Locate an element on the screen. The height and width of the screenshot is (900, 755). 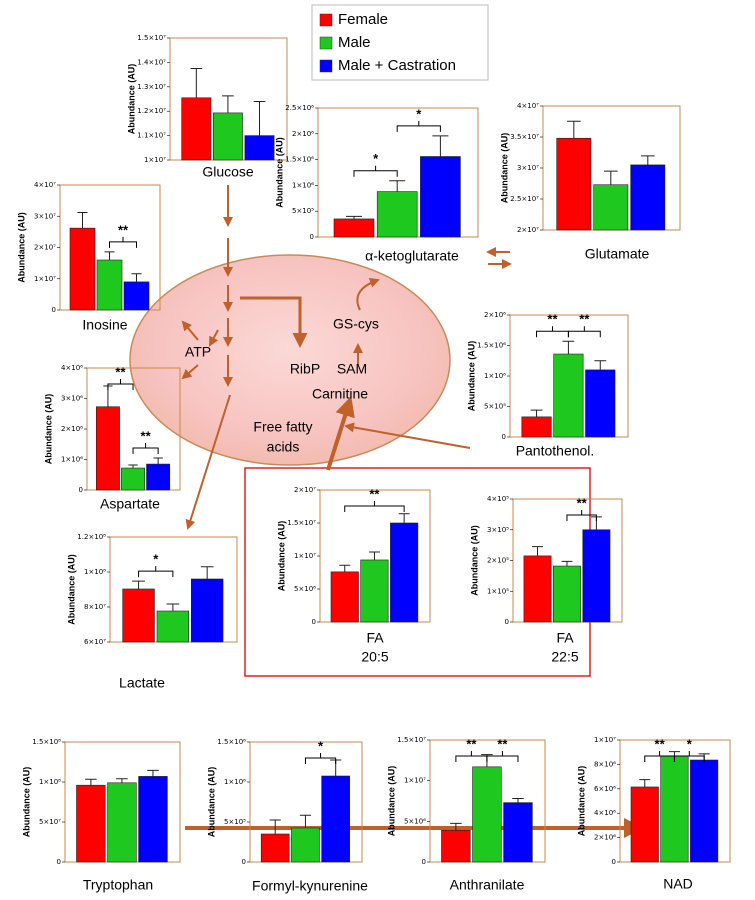
chart-title: Inosine is located at coordinates (104, 325).